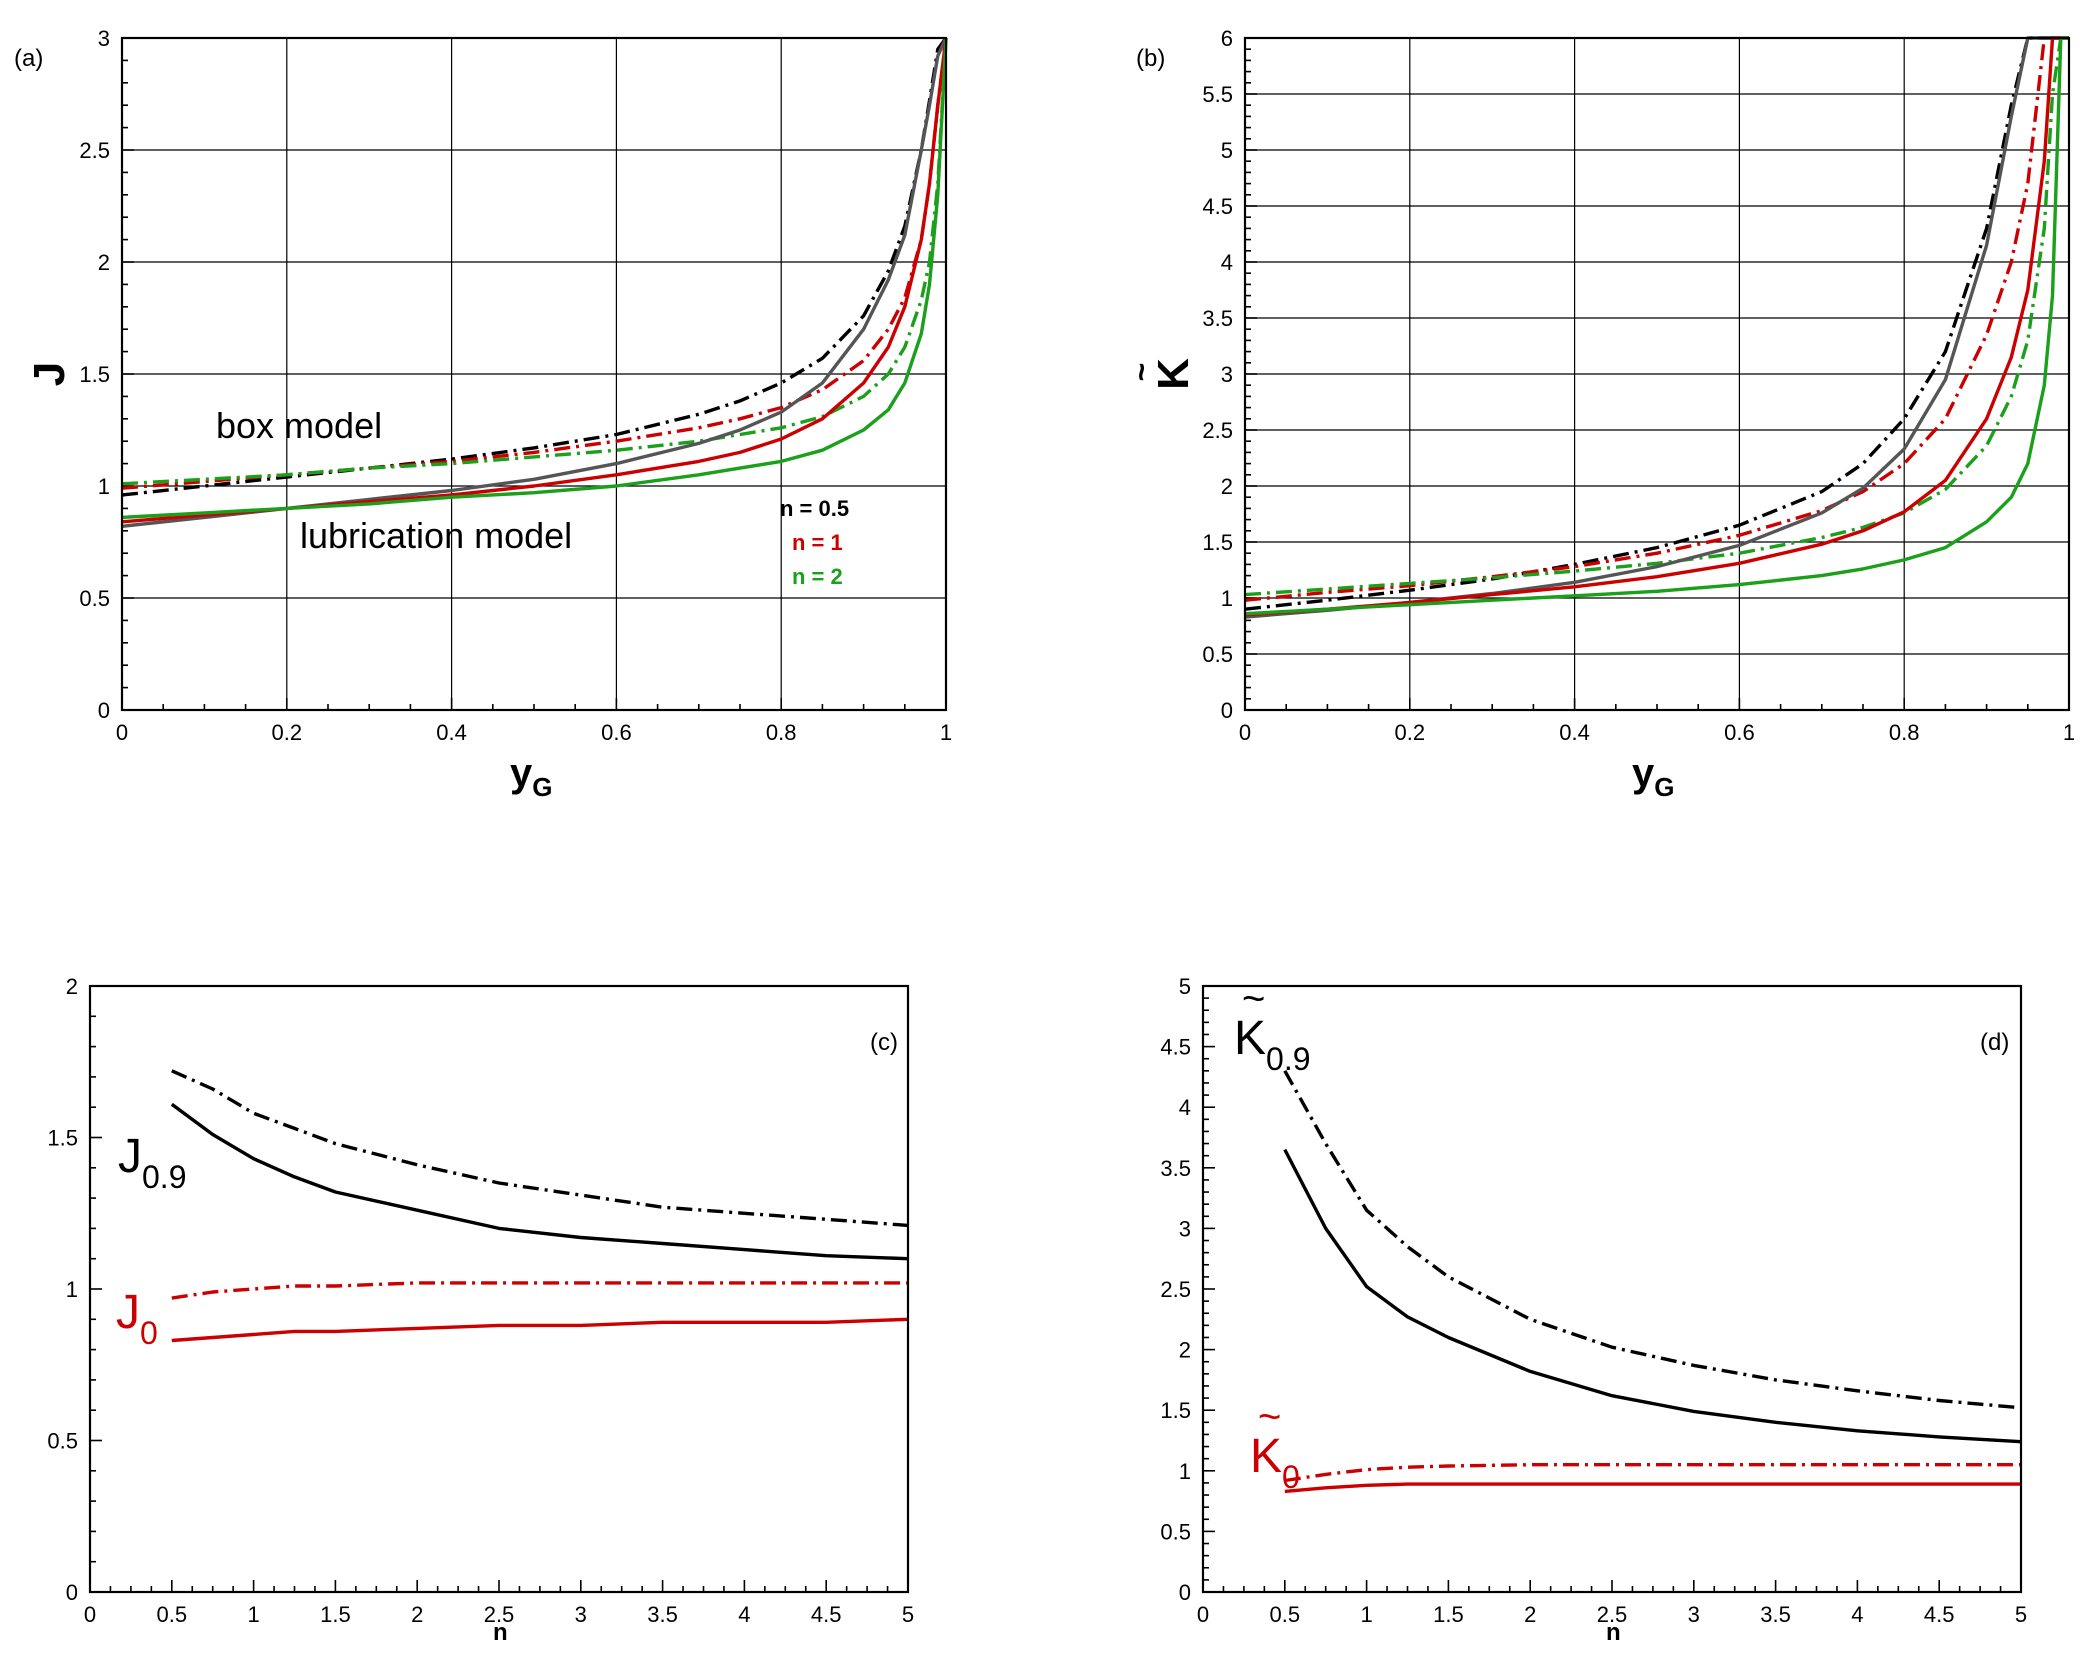 This screenshot has width=2089, height=1656. I want to click on y-tick-label: 6, so click(1227, 38).